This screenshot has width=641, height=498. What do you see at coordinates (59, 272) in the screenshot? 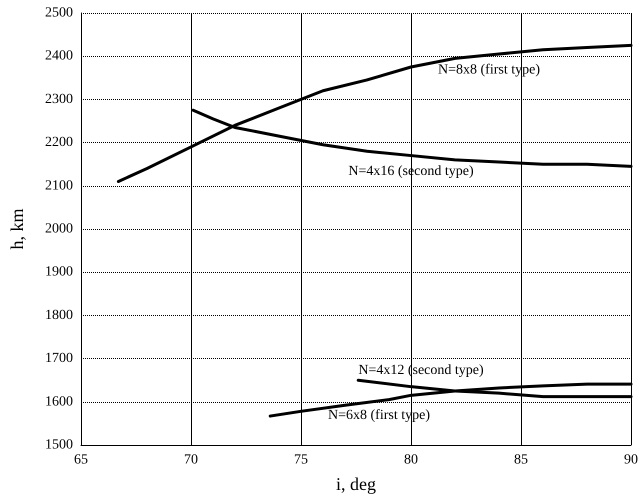
I see `y-tick-label: 1900` at bounding box center [59, 272].